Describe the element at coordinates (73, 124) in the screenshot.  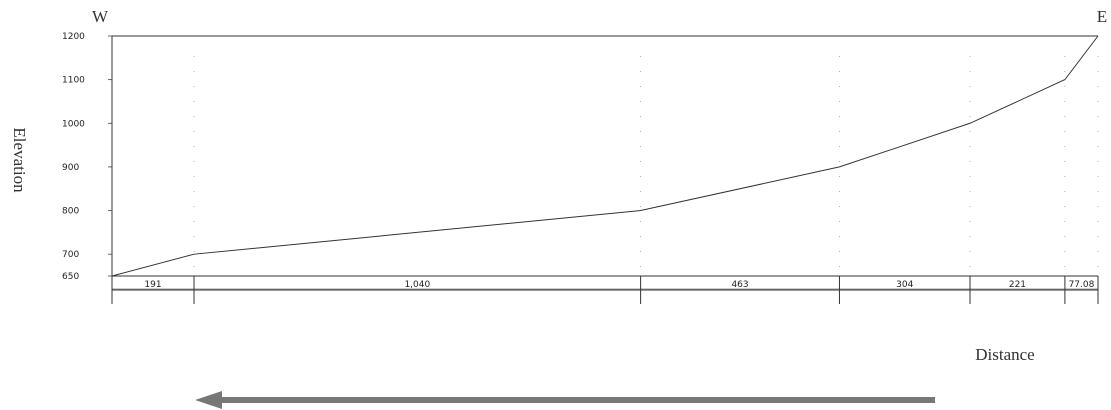
I see `y-tick-label: 1000` at that location.